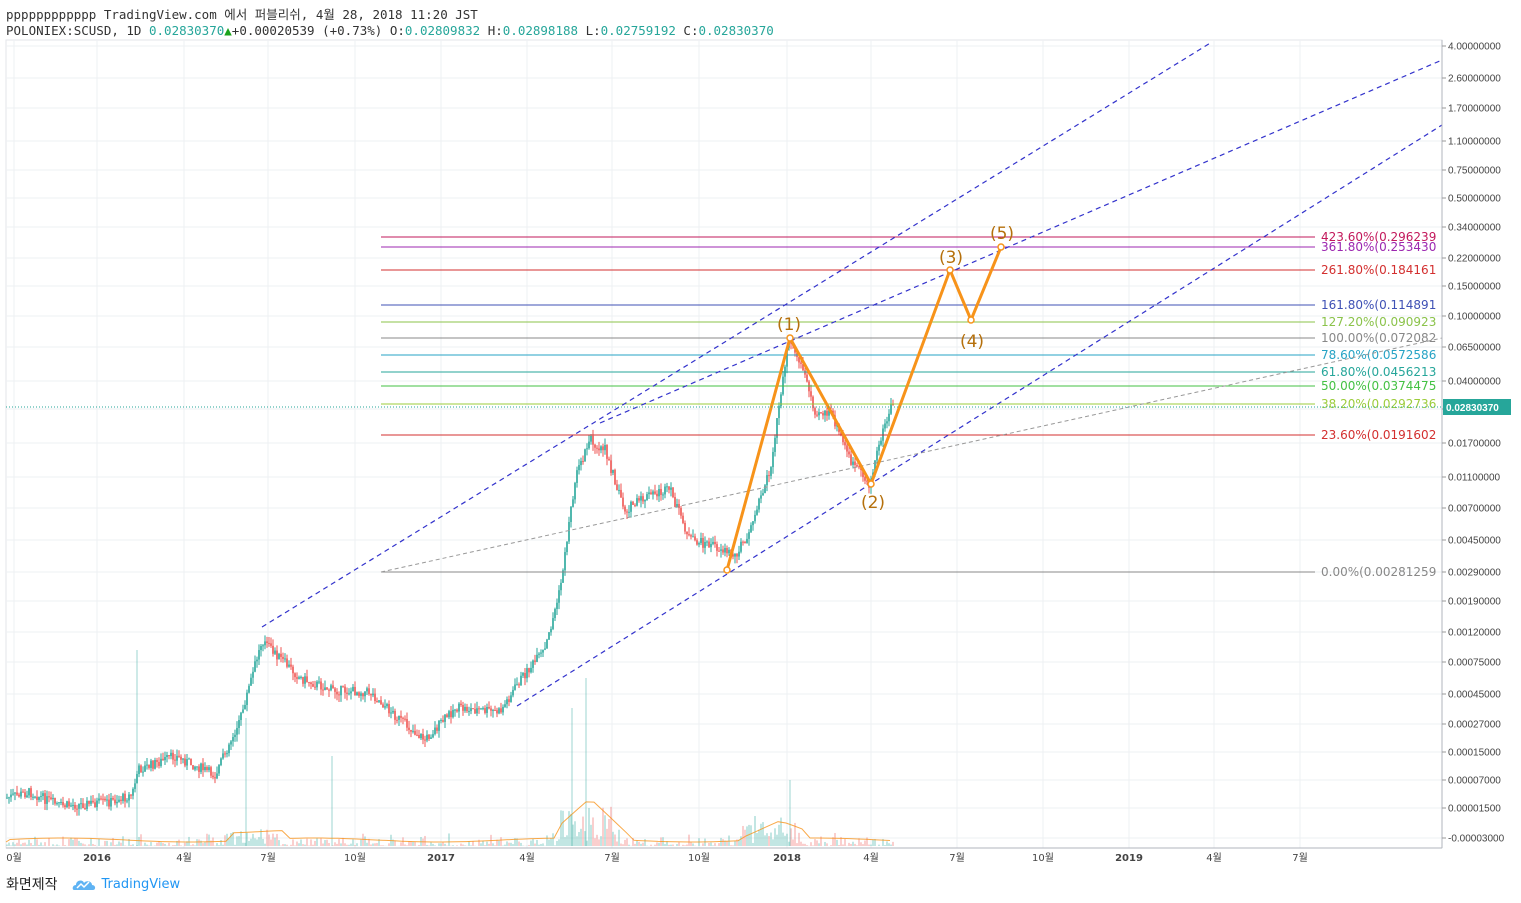  Describe the element at coordinates (873, 503) in the screenshot. I see `wave-label: (2)` at that location.